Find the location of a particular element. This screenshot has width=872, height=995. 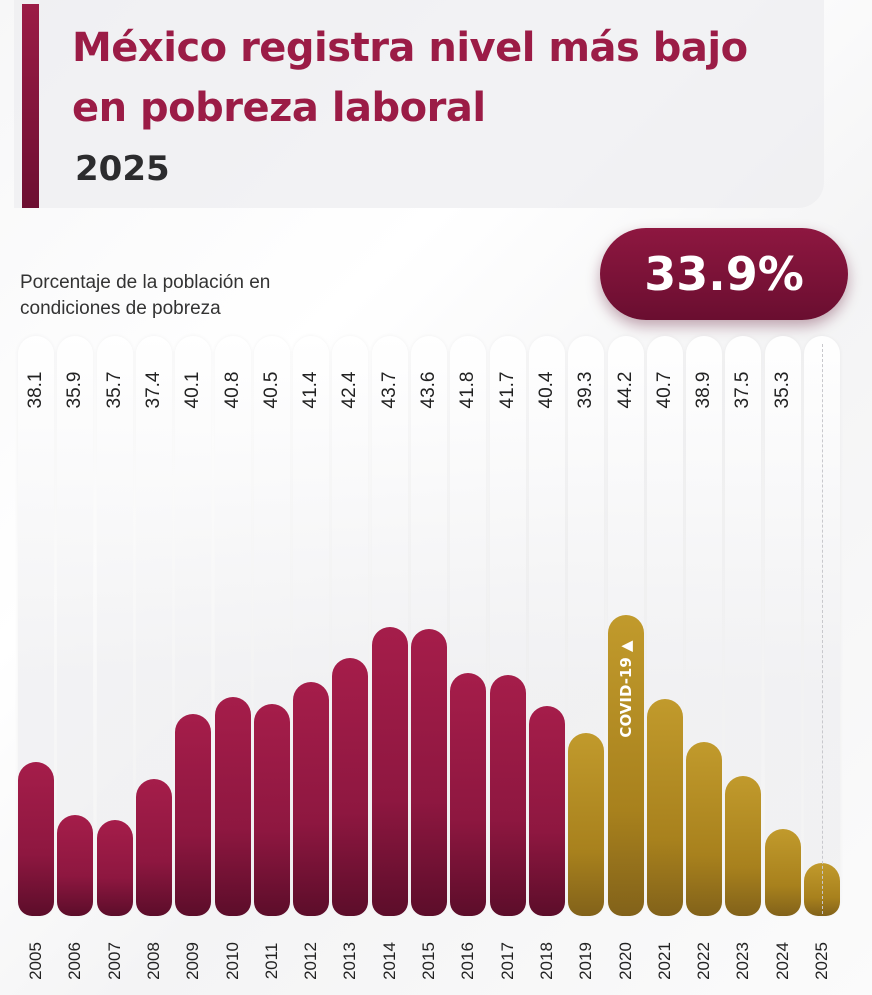

bar-2009 is located at coordinates (193, 814).